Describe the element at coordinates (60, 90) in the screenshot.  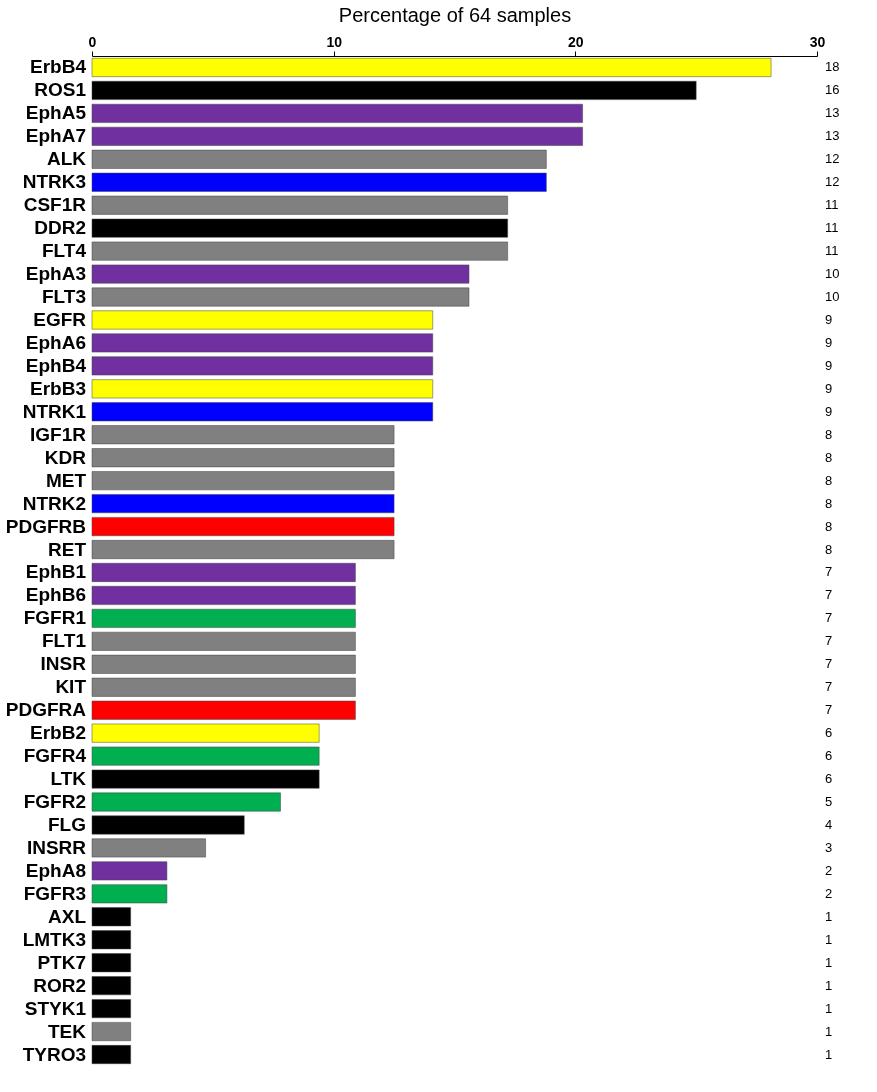
I see `y-tick-label: ROS1` at that location.